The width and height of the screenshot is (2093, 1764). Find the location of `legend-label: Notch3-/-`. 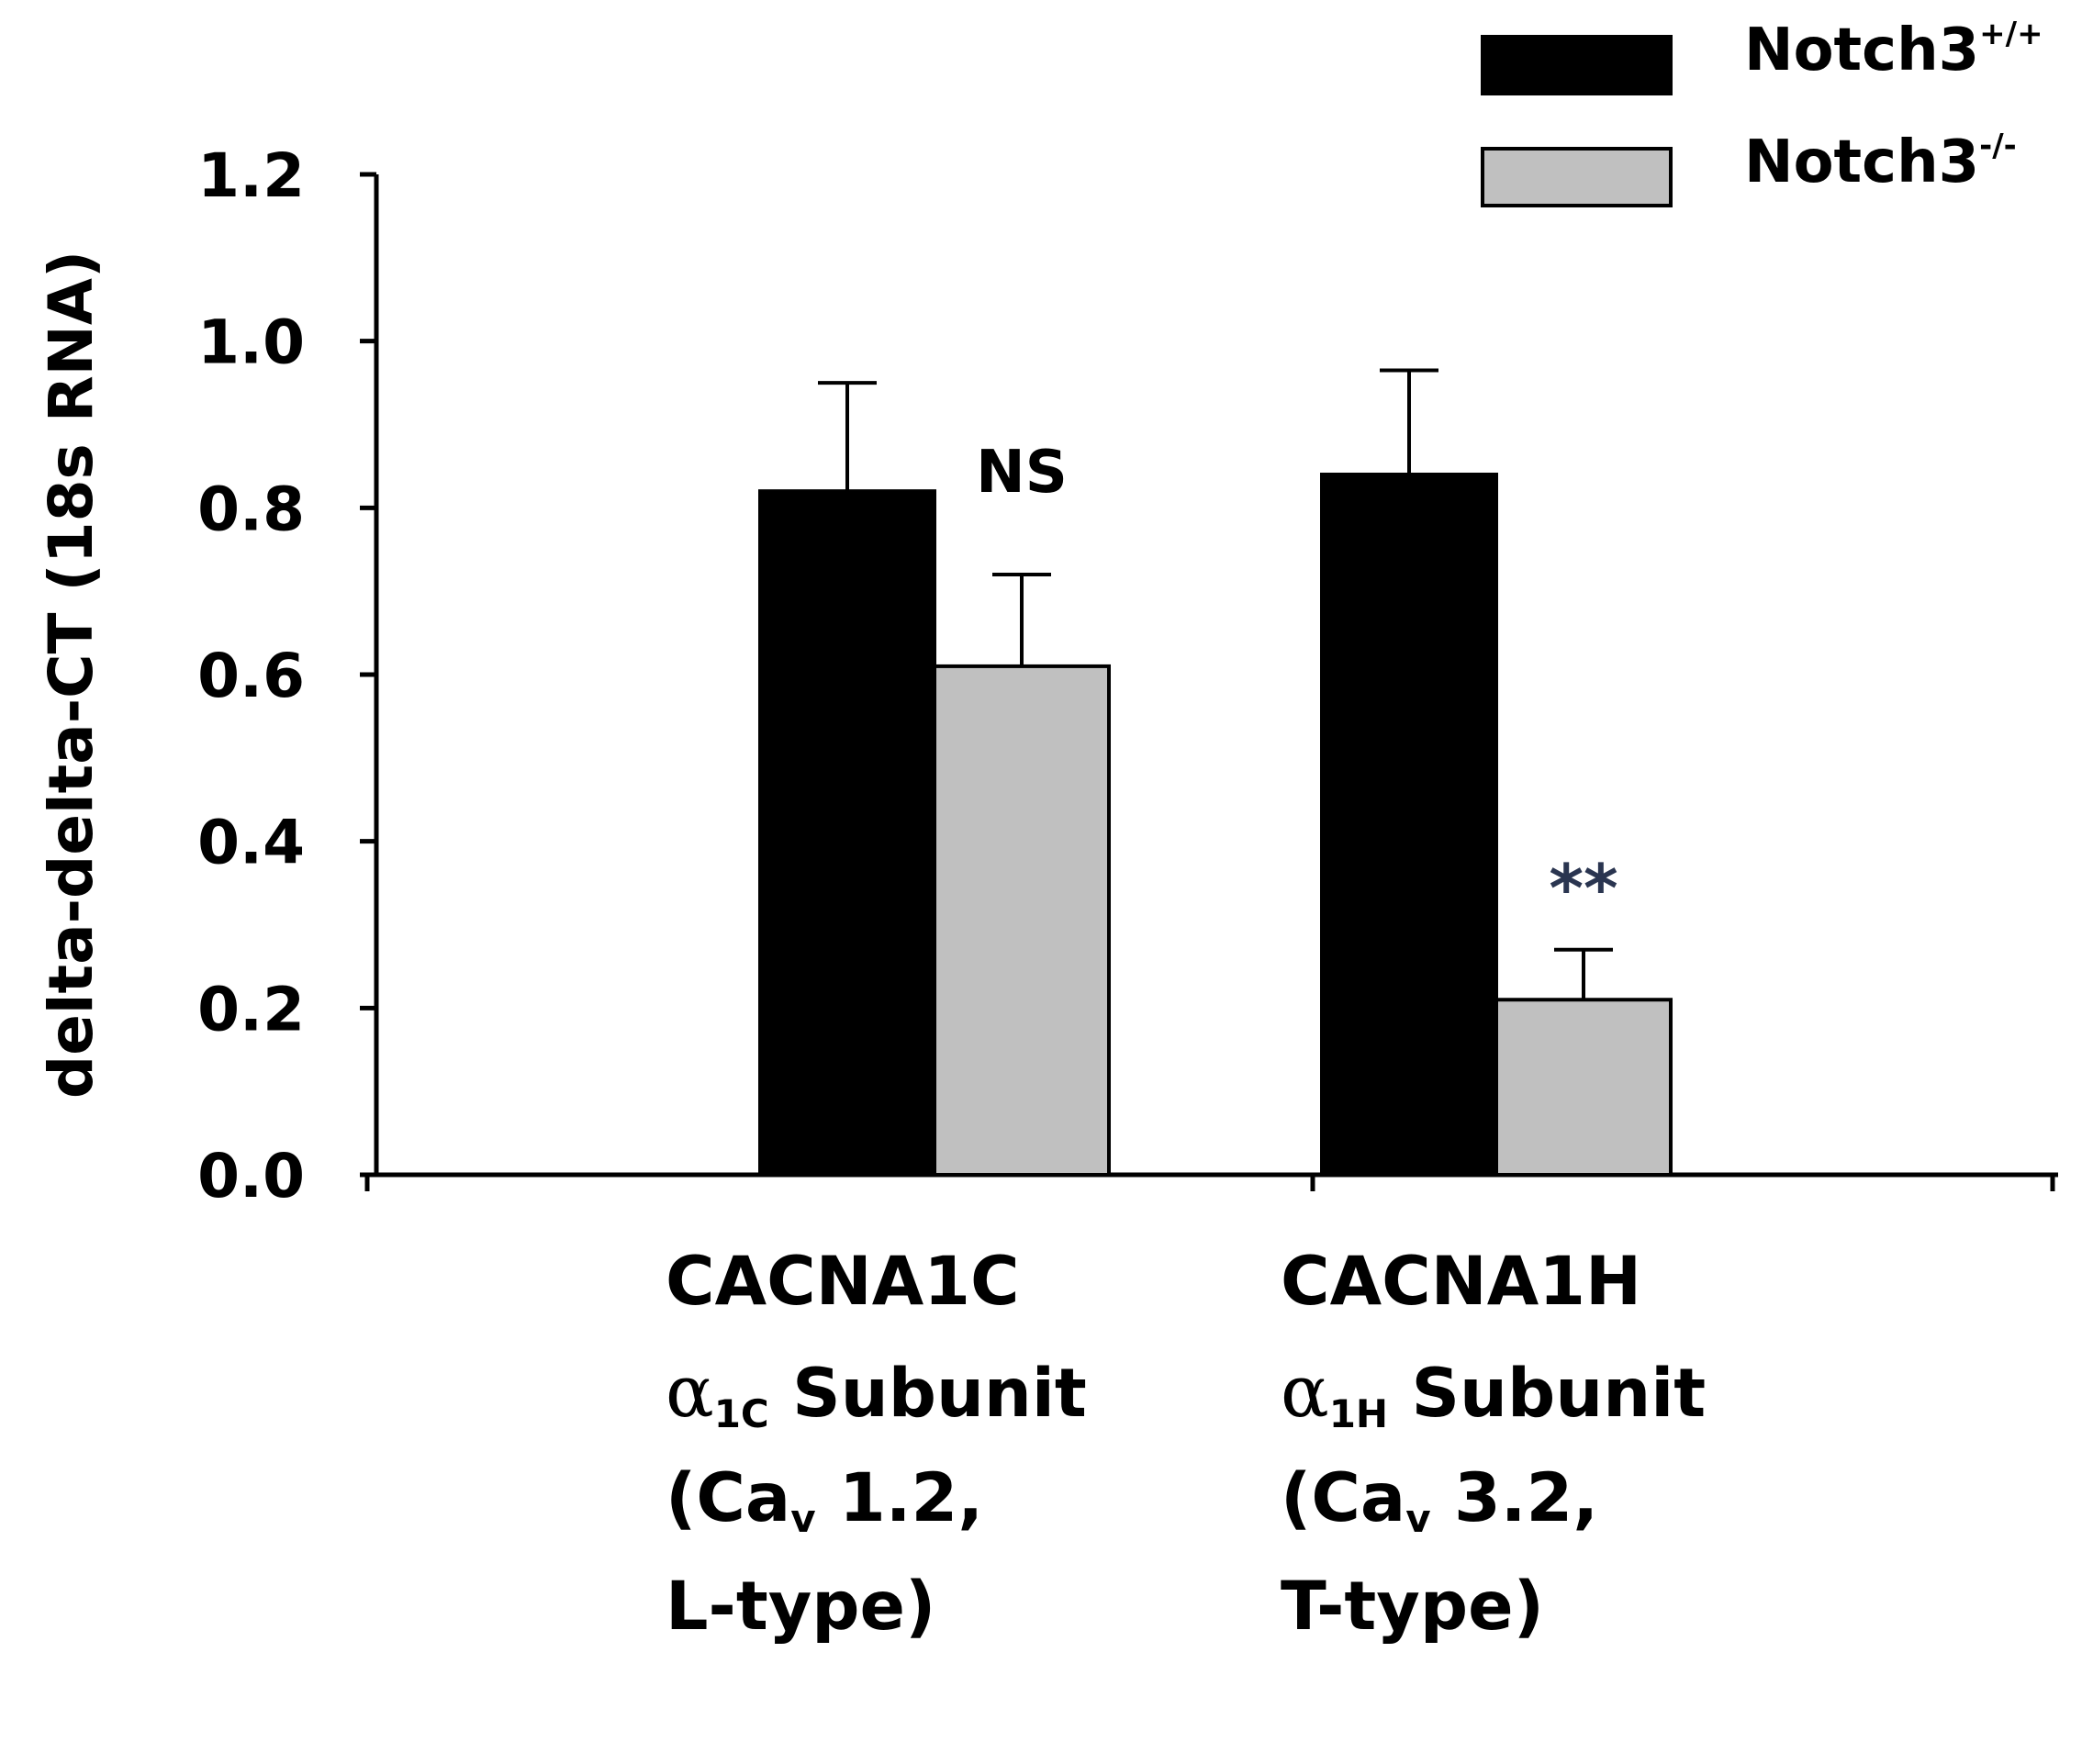

legend-label: Notch3-/- is located at coordinates (1880, 162).